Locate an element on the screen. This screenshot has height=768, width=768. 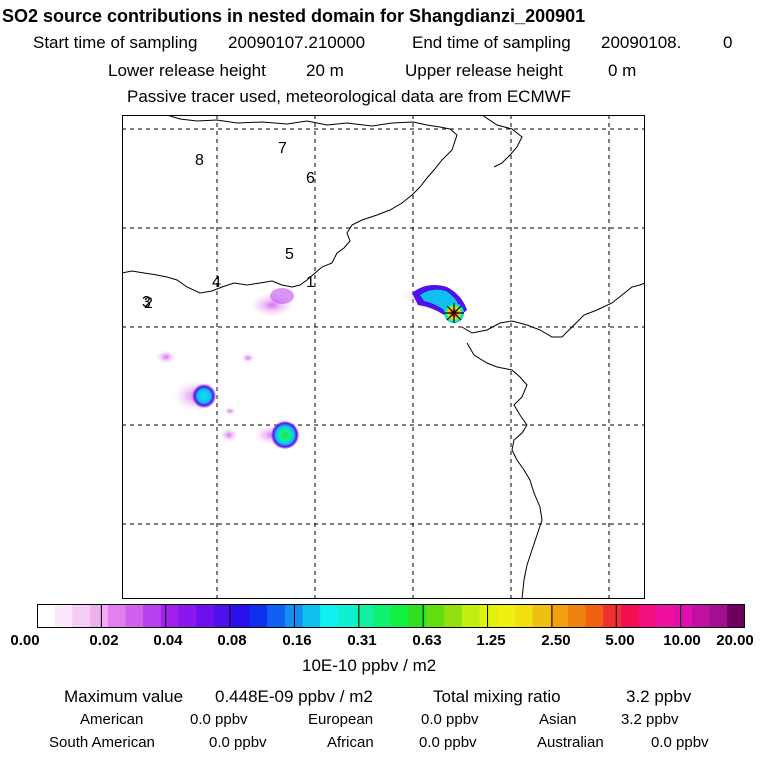
region-name-australian: Australian is located at coordinates (570, 742).